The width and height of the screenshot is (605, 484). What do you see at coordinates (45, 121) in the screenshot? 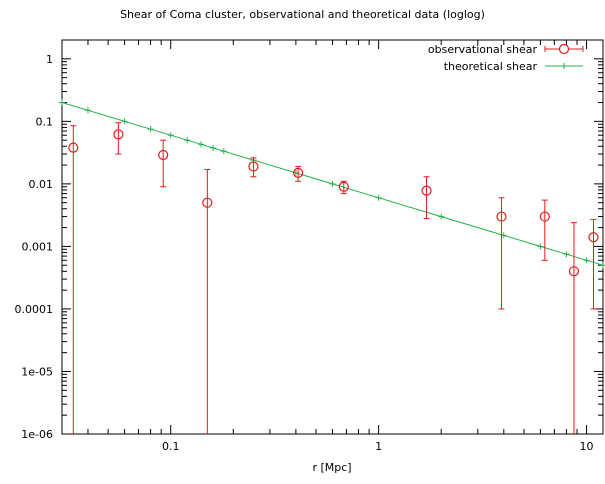
I see `y-tick-label: 0.1` at bounding box center [45, 121].